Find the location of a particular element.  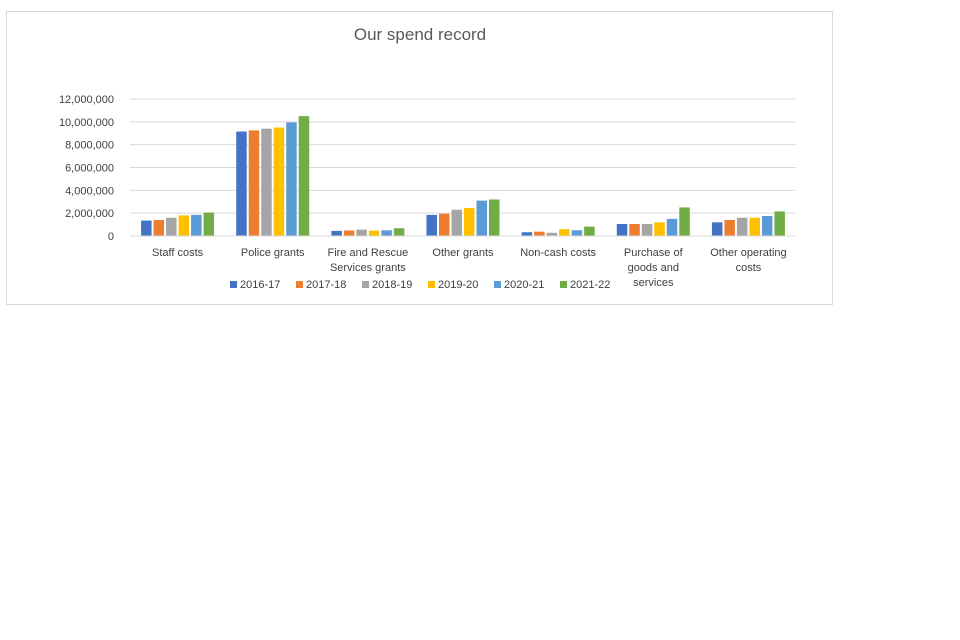

x-category-label: Staff costs is located at coordinates (178, 253).